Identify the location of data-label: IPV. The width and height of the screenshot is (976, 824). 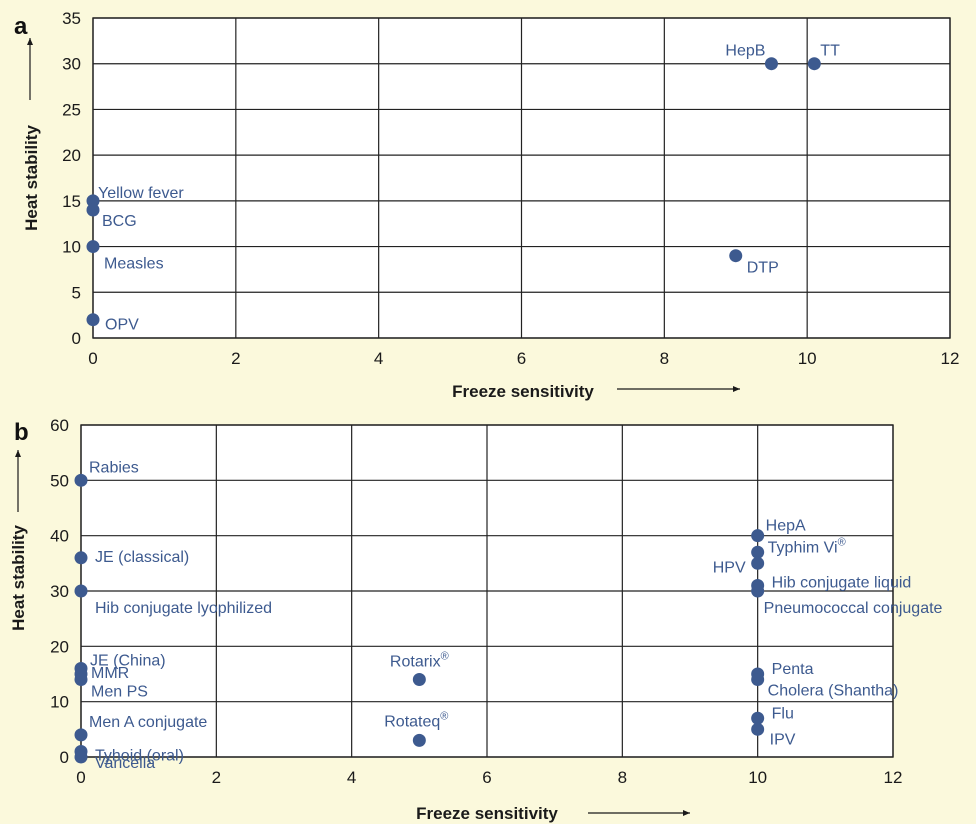
(783, 739).